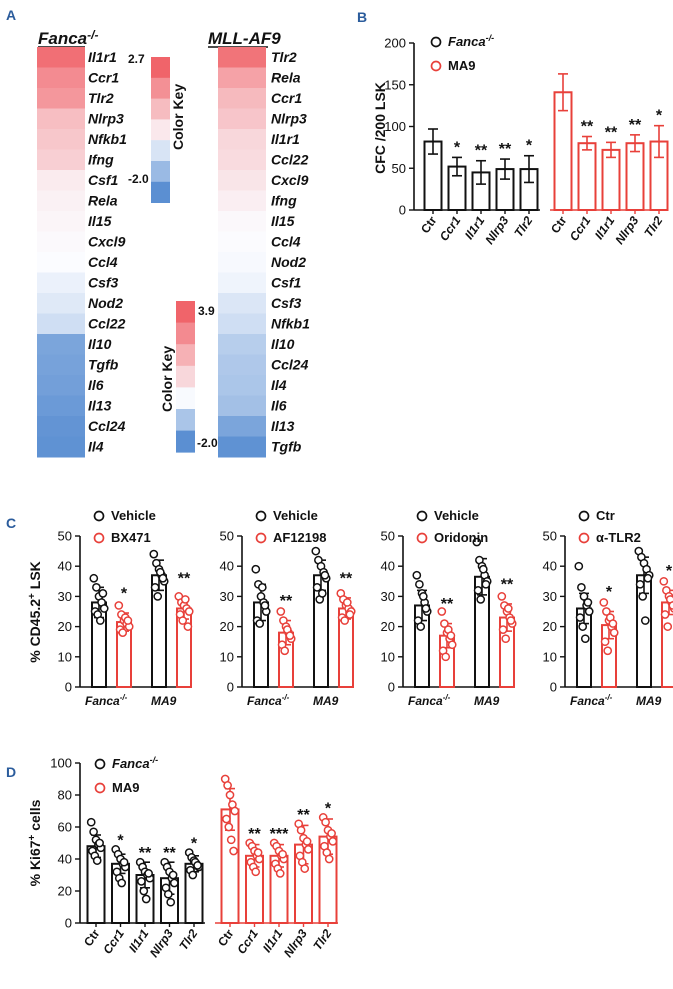 This screenshot has width=673, height=989. What do you see at coordinates (279, 834) in the screenshot?
I see `significance-star: ***` at bounding box center [279, 834].